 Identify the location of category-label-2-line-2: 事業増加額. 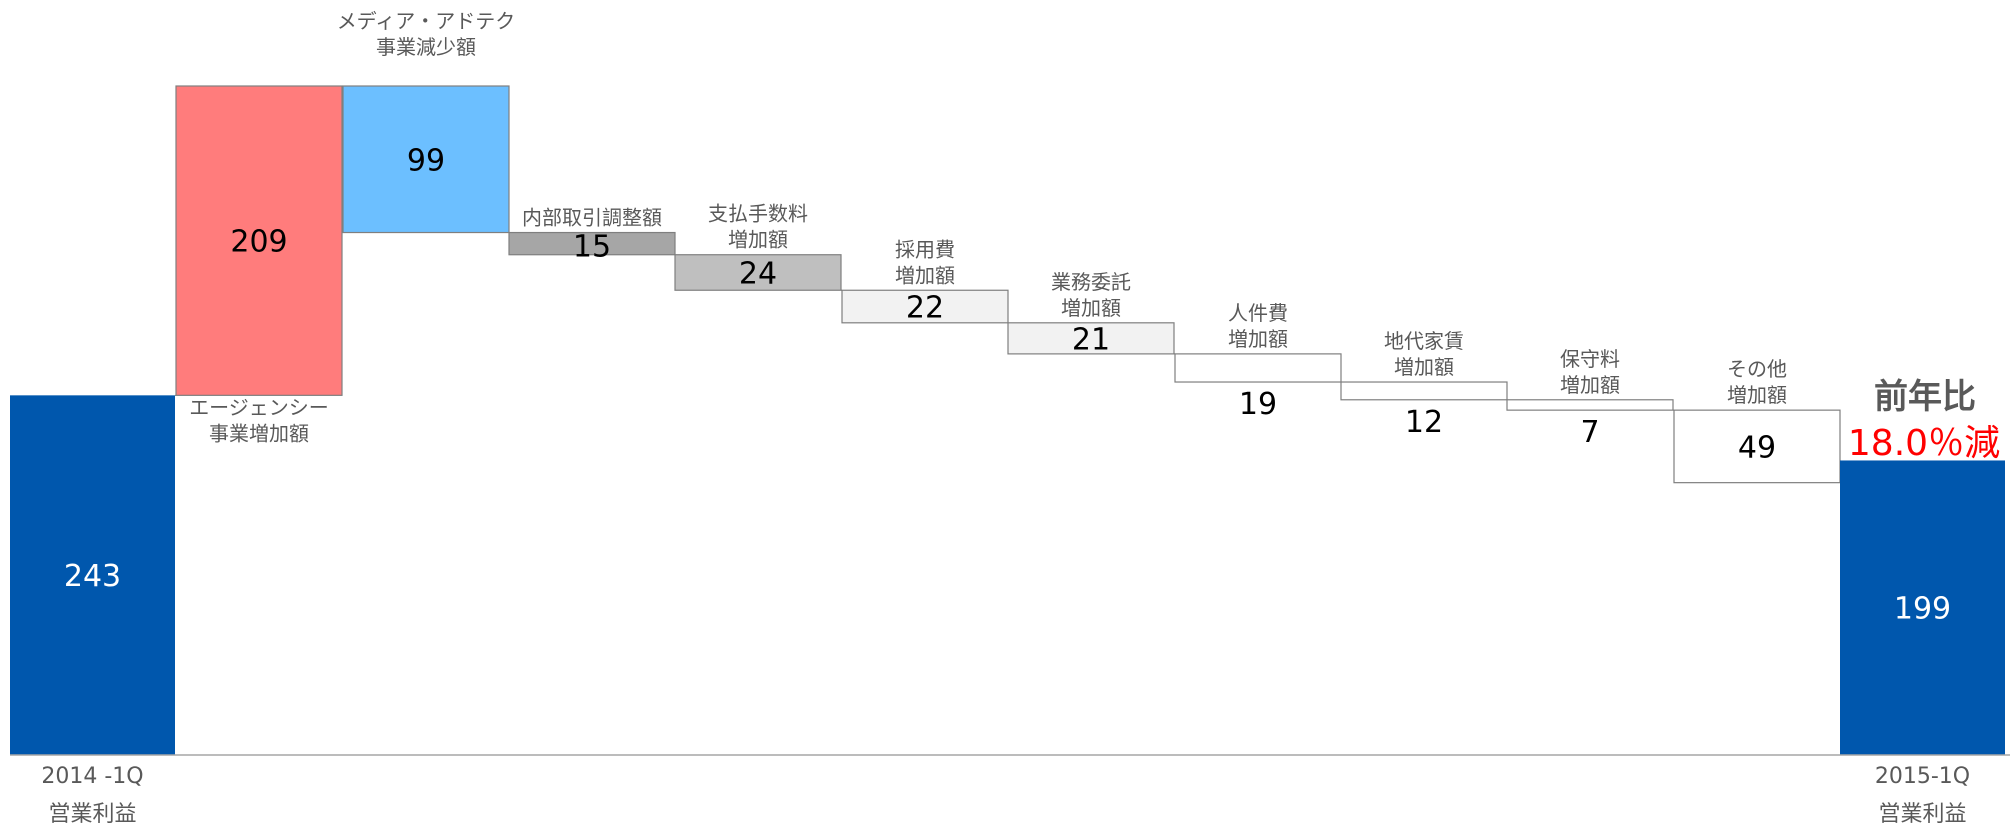
(259, 433).